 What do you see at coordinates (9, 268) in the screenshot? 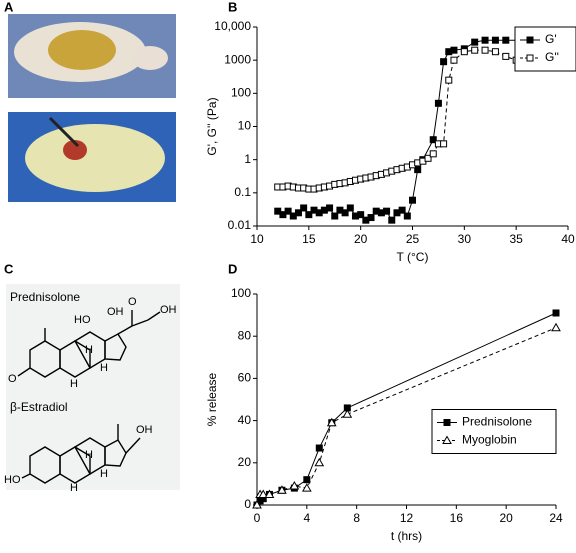
I see `panel-label: C` at bounding box center [9, 268].